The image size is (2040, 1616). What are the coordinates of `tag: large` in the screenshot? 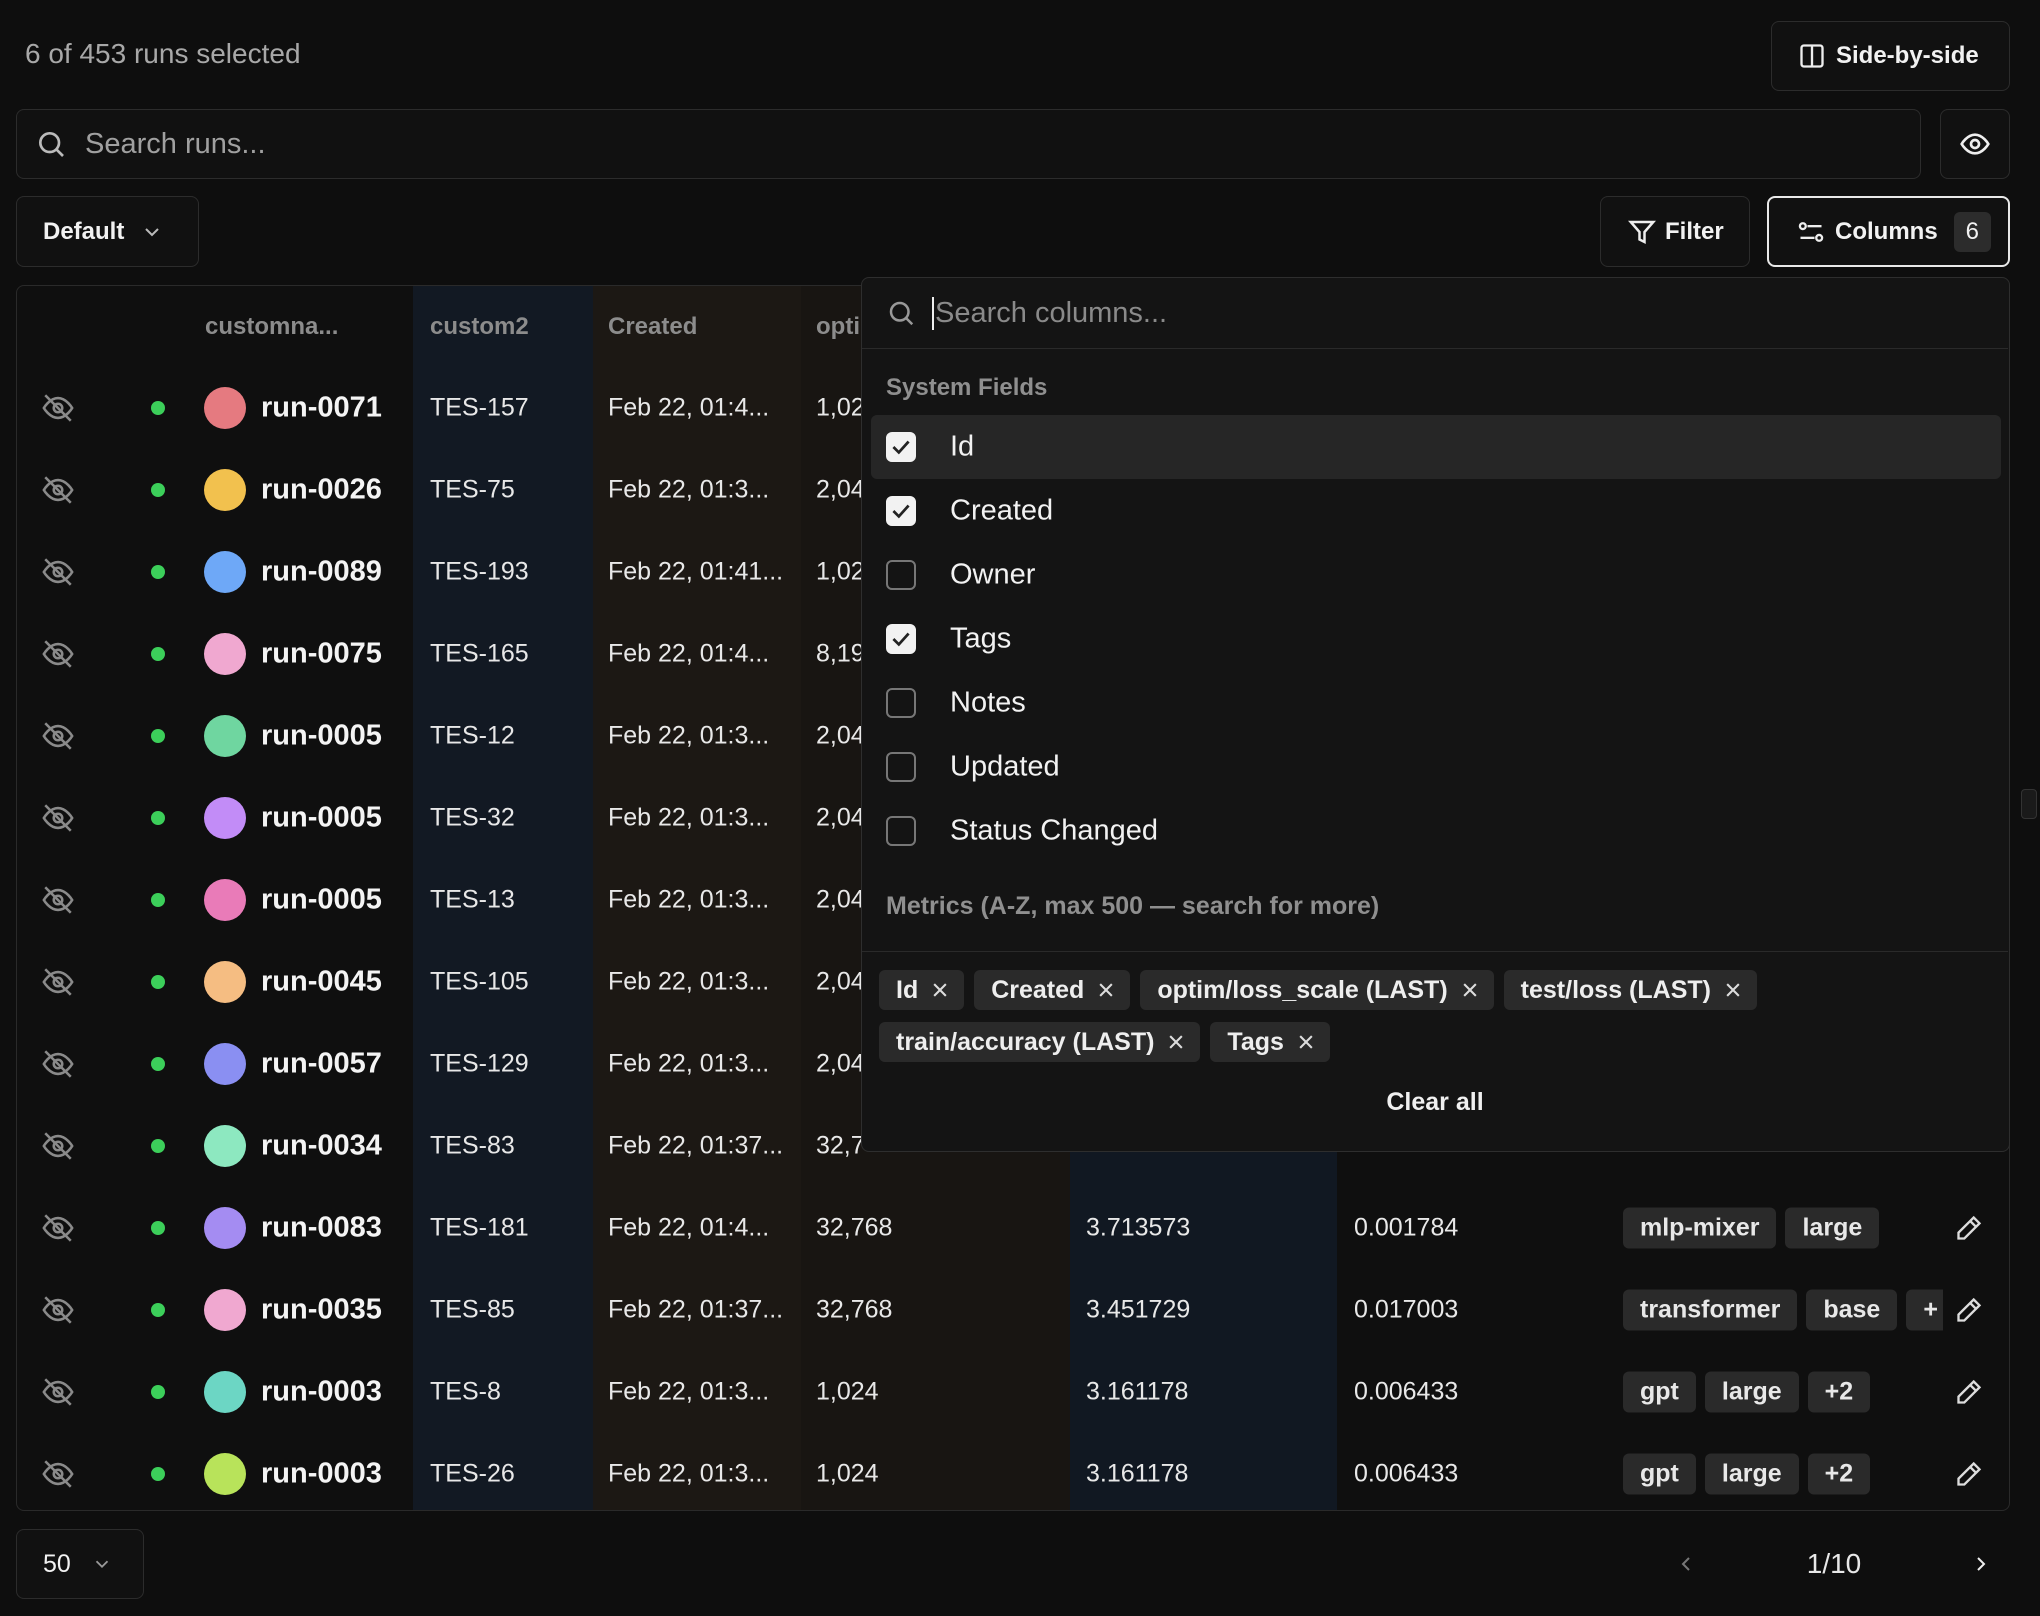 It's located at (1751, 1392).